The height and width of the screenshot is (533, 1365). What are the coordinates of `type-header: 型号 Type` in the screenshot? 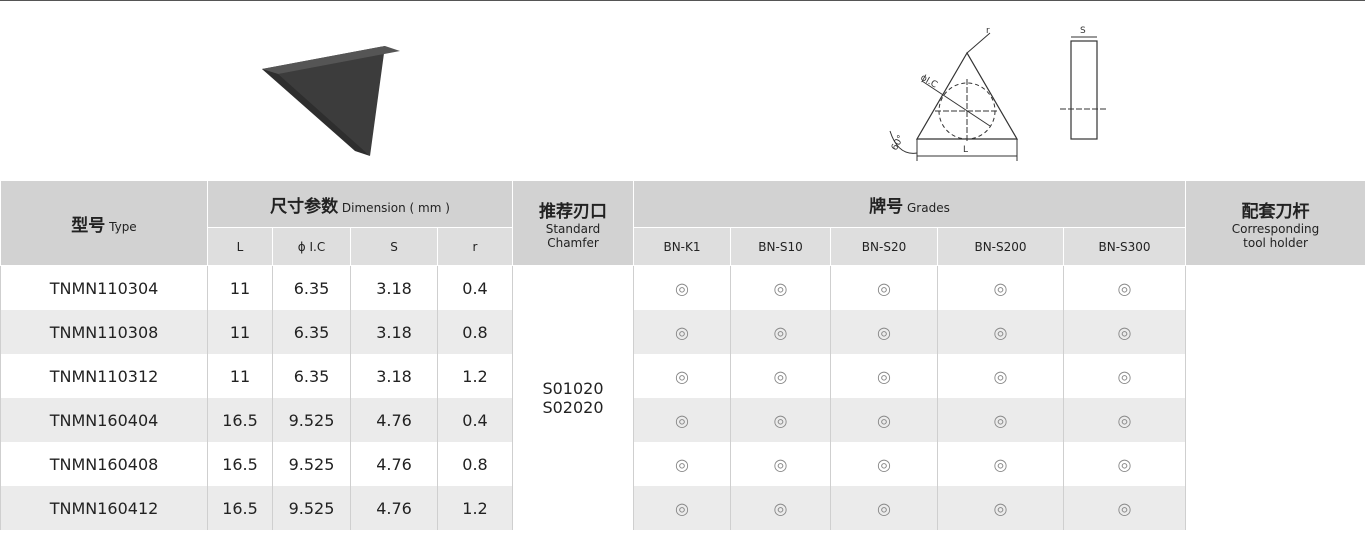 It's located at (104, 223).